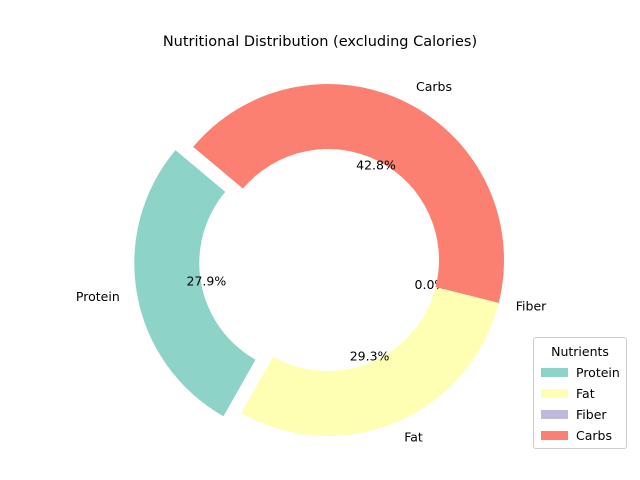  What do you see at coordinates (554, 393) in the screenshot?
I see `legend-swatch-fat` at bounding box center [554, 393].